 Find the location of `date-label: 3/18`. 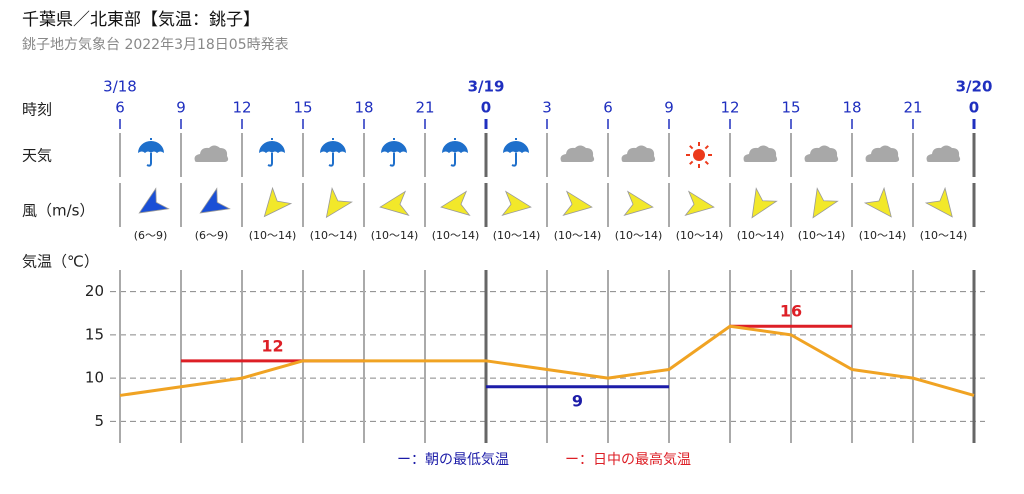

date-label: 3/18 is located at coordinates (120, 87).